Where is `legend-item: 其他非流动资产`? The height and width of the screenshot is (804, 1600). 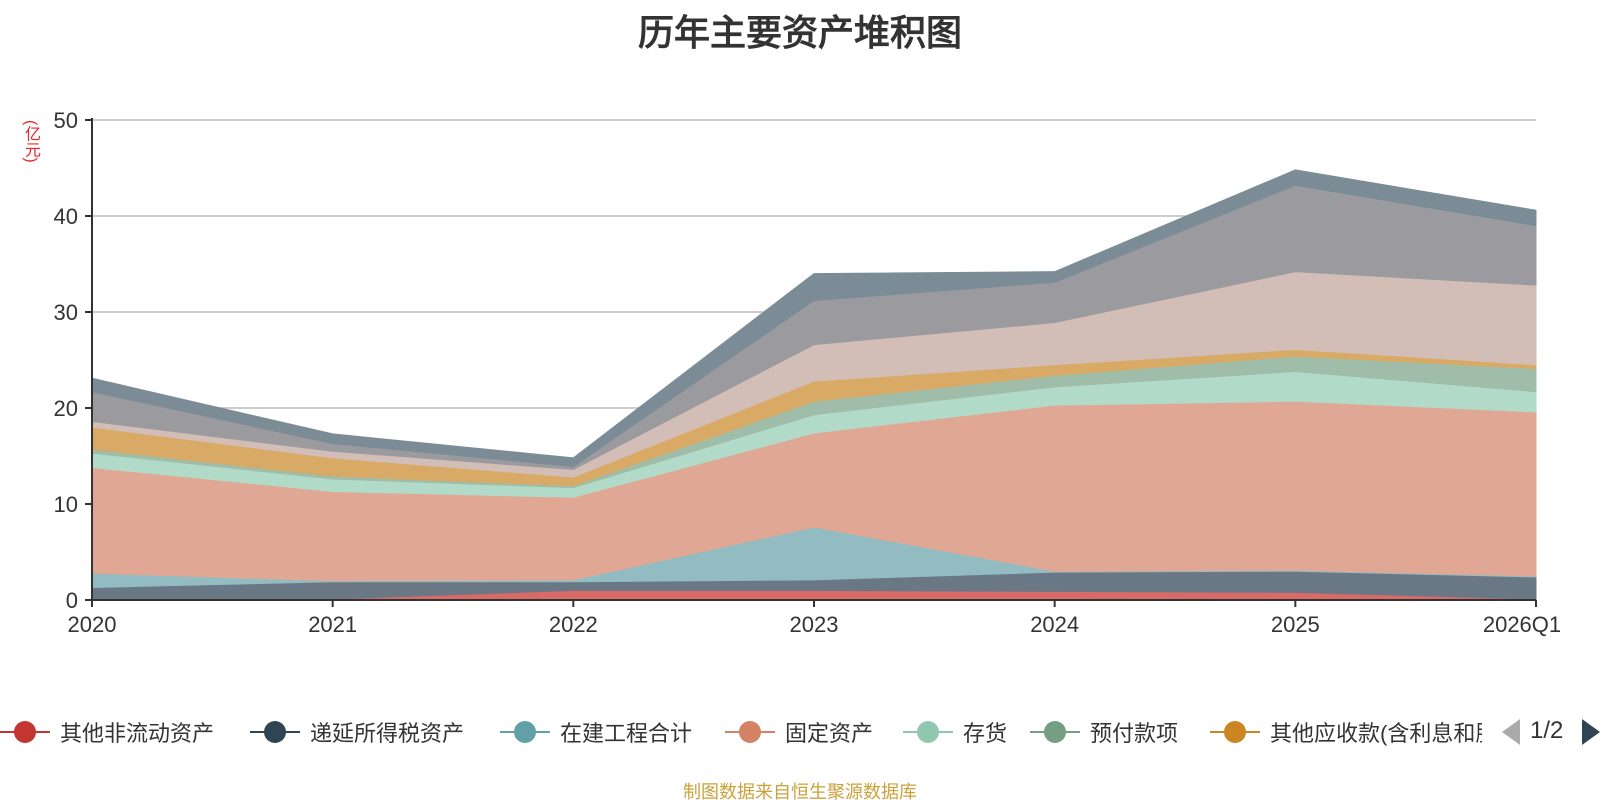 legend-item: 其他非流动资产 is located at coordinates (107, 732).